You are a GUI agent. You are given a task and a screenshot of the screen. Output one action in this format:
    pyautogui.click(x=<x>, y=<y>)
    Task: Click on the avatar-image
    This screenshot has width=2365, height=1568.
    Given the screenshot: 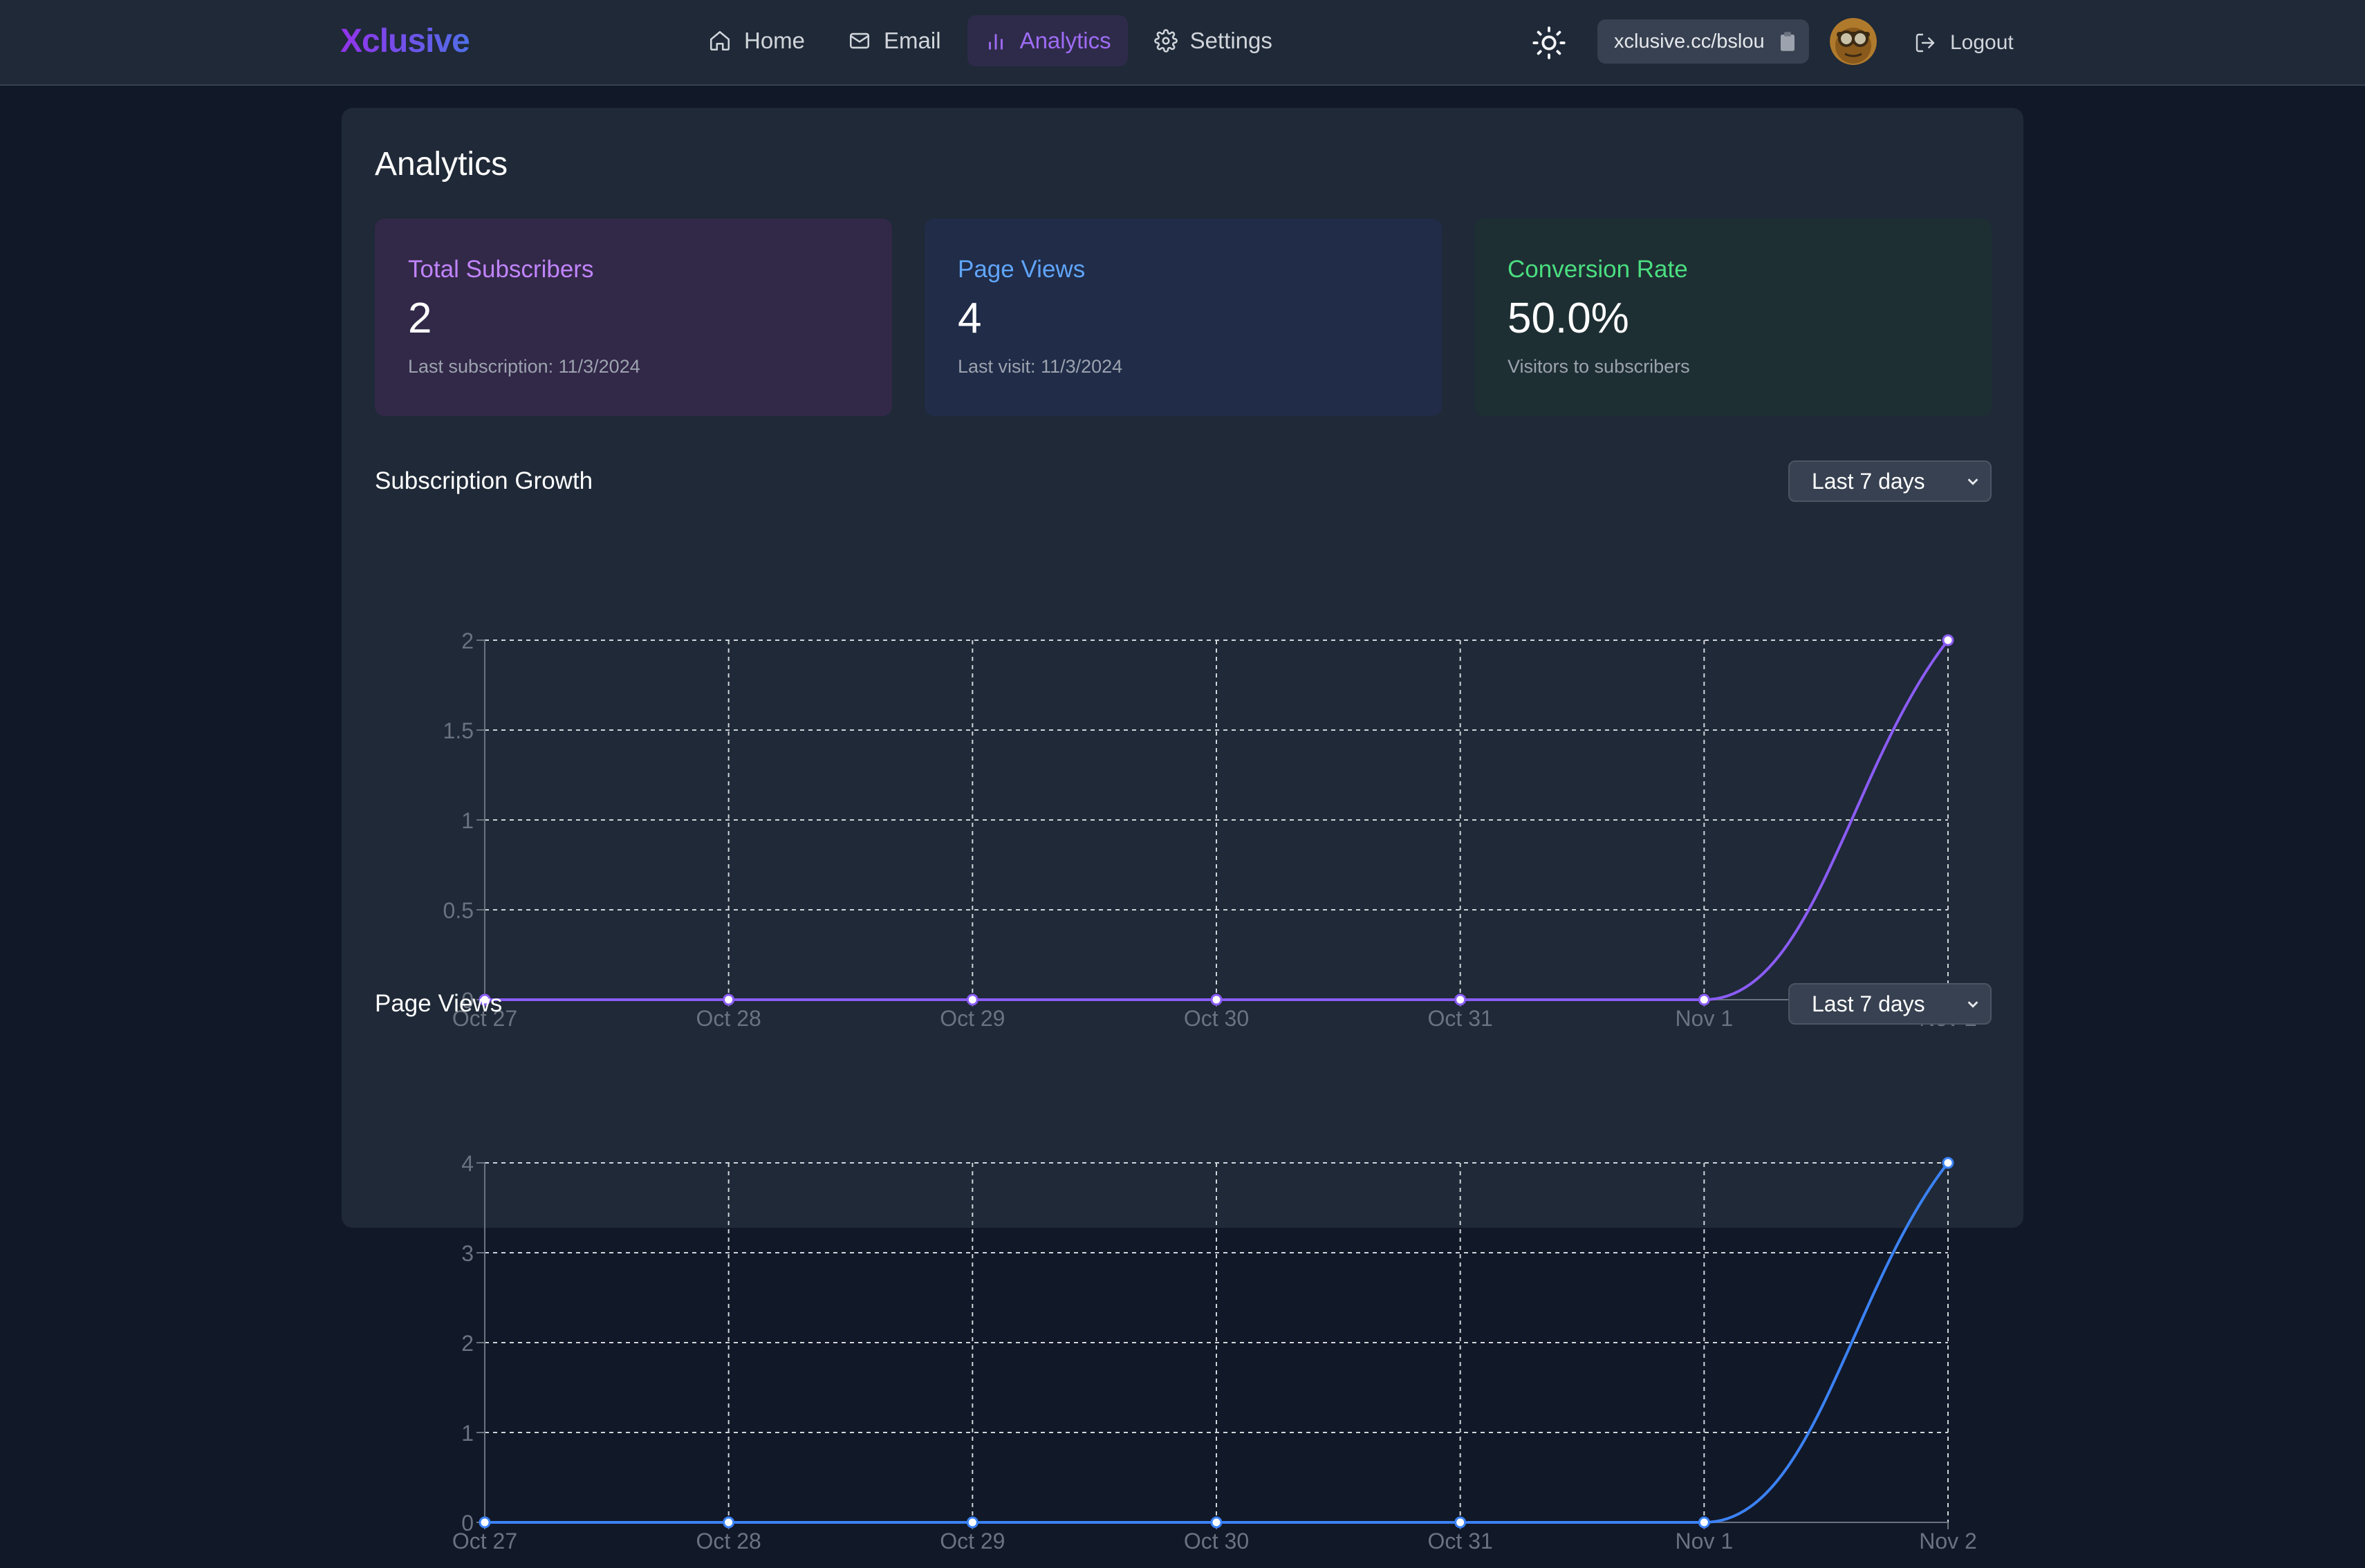 What is the action you would take?
    pyautogui.click(x=1853, y=41)
    